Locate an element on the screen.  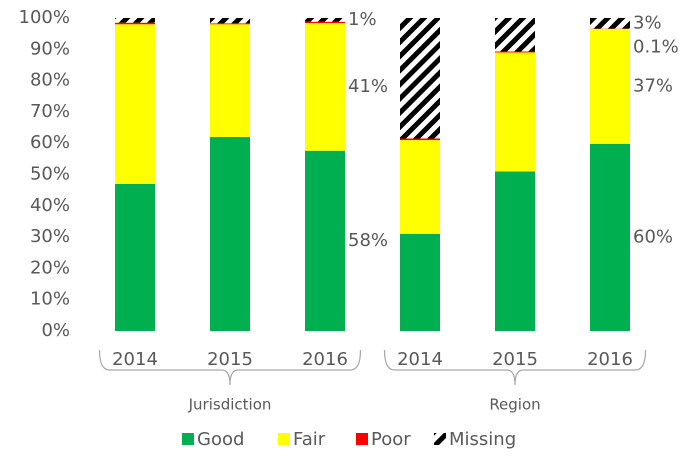
data-label: 1% is located at coordinates (362, 19).